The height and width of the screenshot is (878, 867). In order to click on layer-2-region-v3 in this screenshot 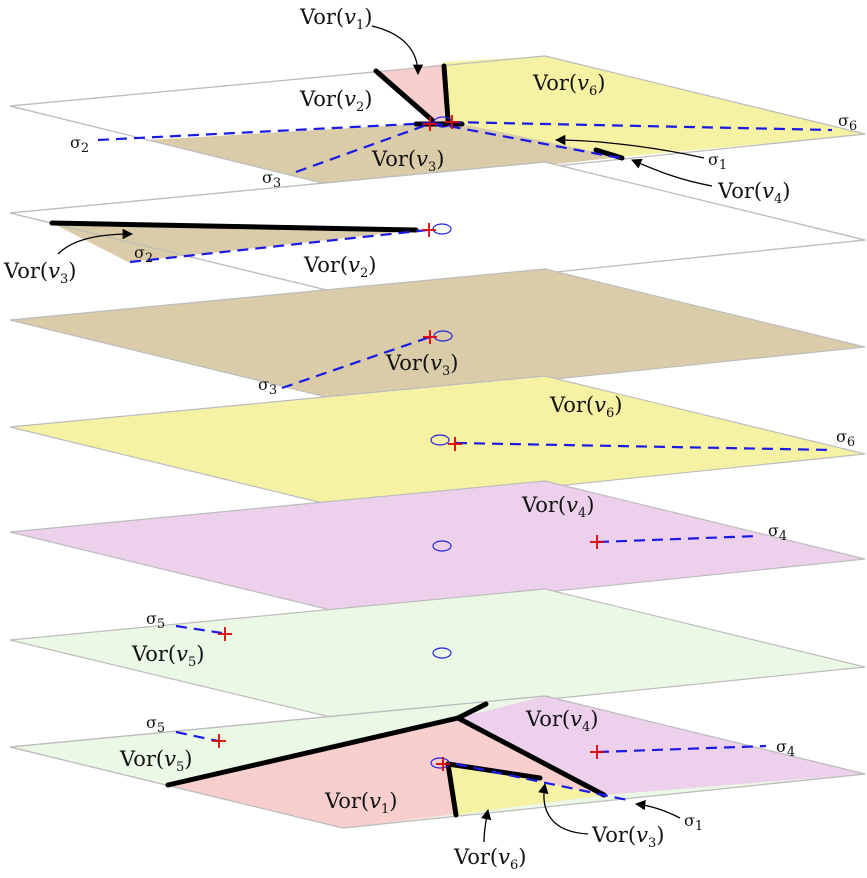, I will do `click(235, 242)`.